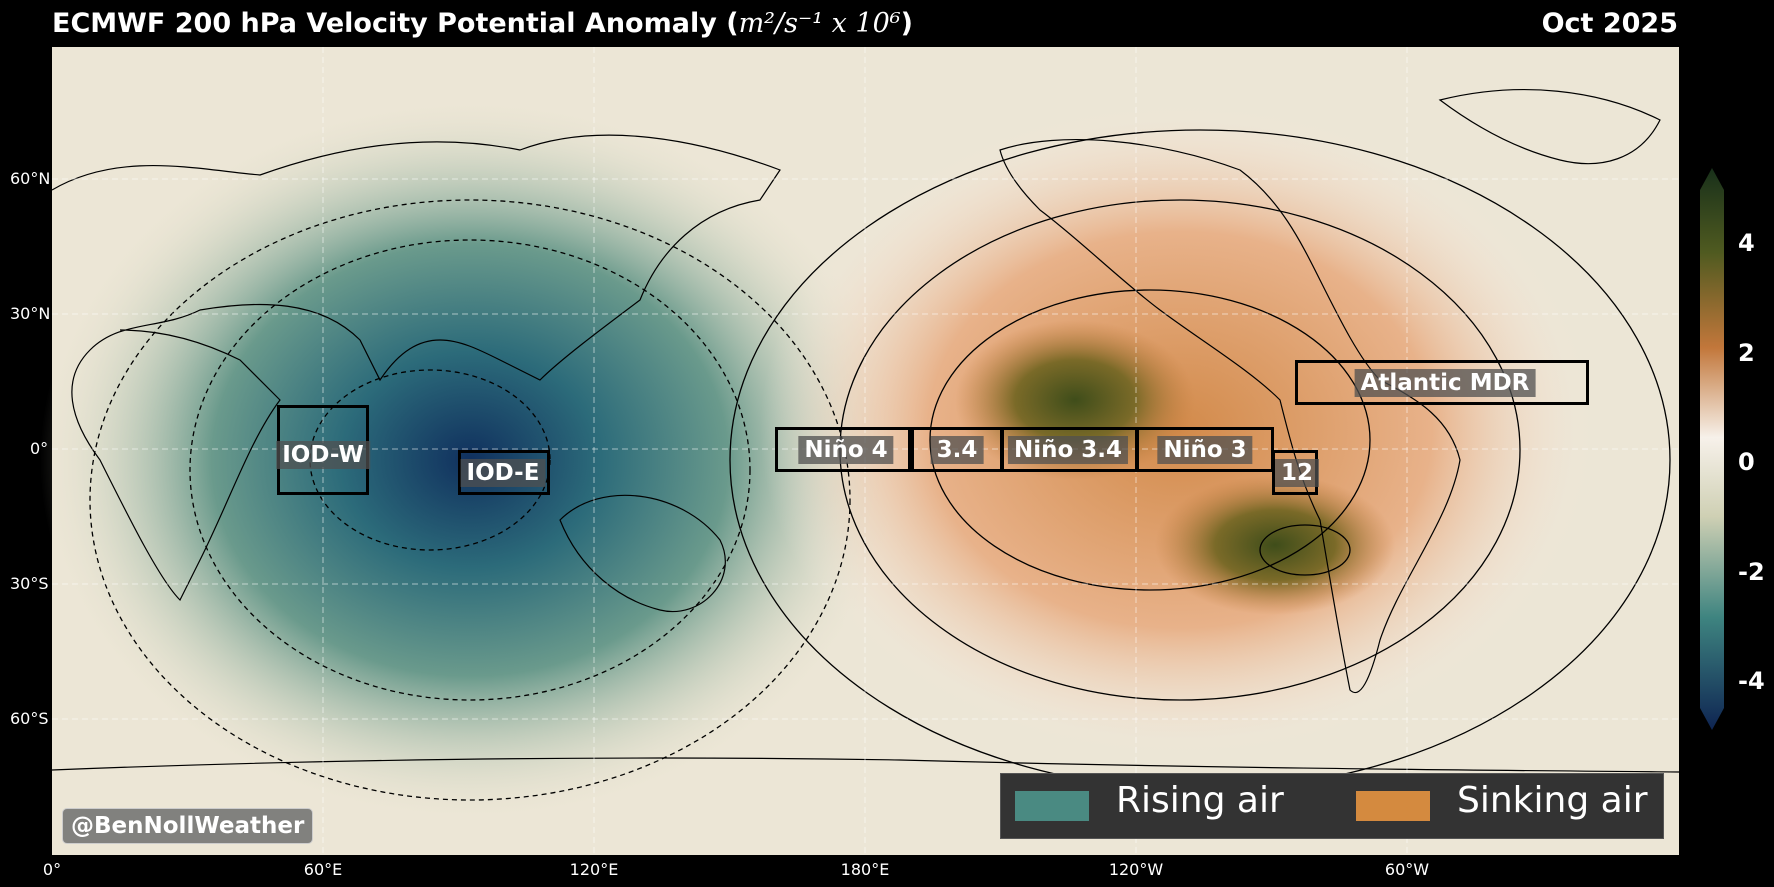 This screenshot has height=887, width=1774. Describe the element at coordinates (865, 869) in the screenshot. I see `lon-label-180e: 180°E` at that location.